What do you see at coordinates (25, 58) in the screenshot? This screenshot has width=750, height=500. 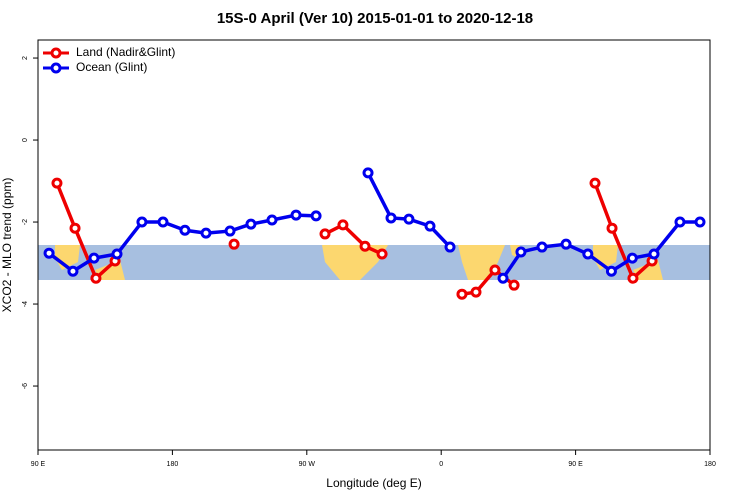 I see `y-tick-label: 2` at bounding box center [25, 58].